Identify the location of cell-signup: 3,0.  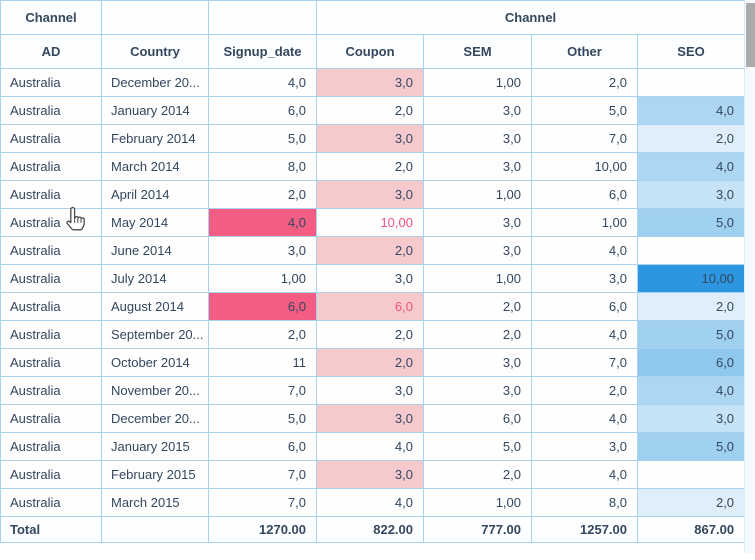
(262, 250).